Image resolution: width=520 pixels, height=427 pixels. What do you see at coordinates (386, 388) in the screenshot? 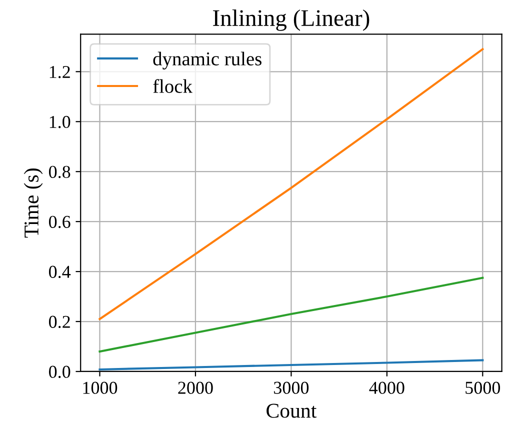
I see `x-tick-label: 4000` at bounding box center [386, 388].